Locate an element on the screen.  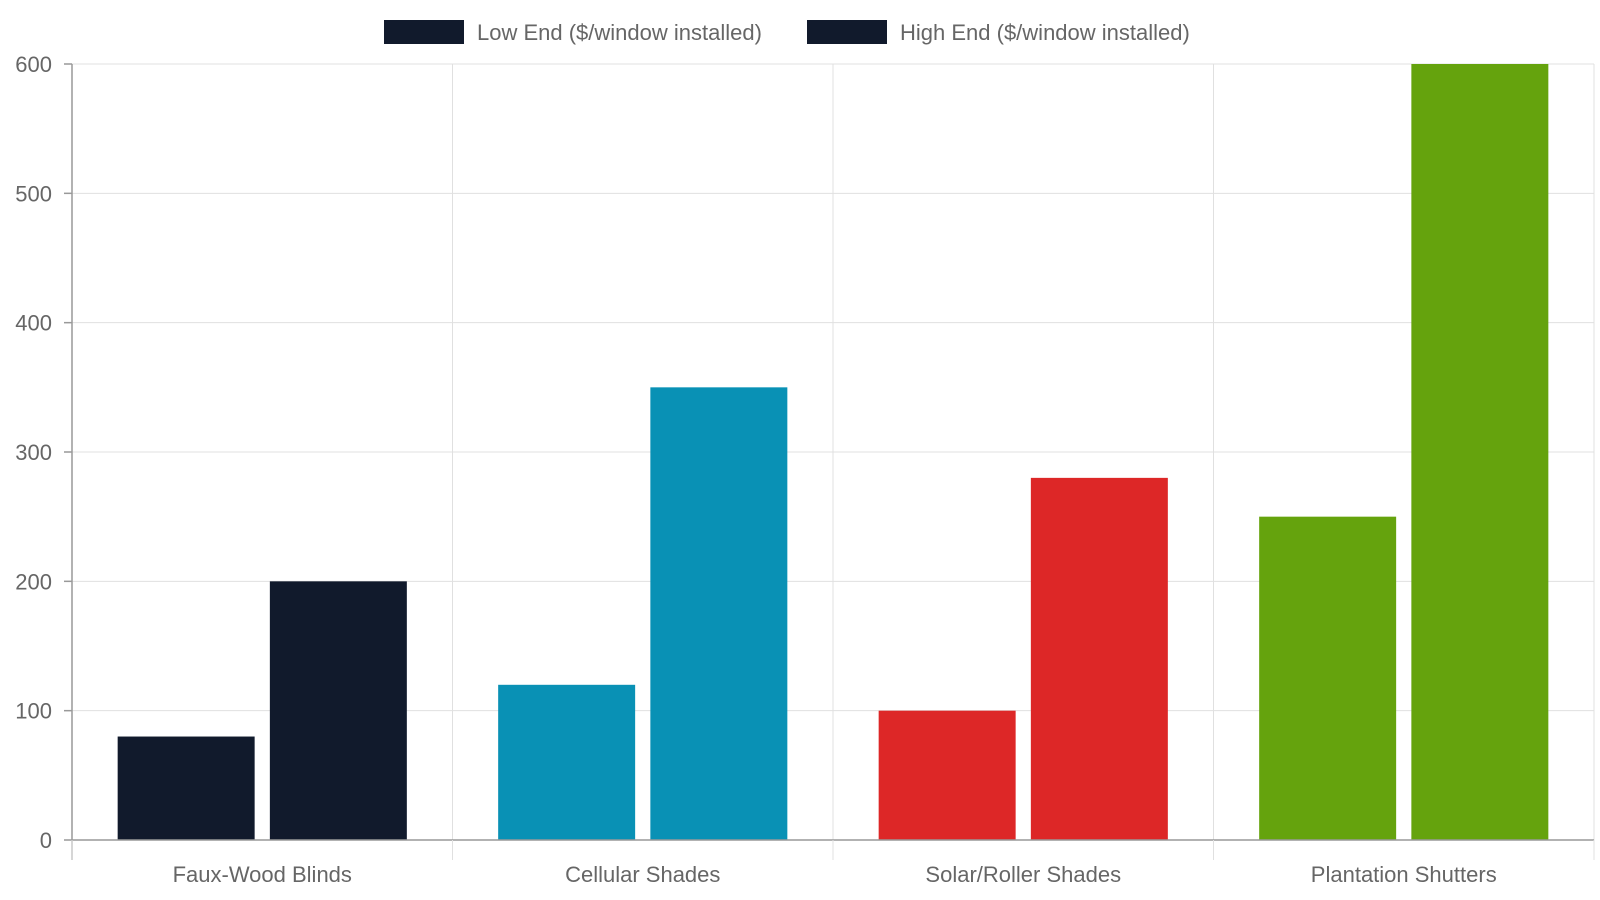
bar-high-end-cellular-shades is located at coordinates (719, 613).